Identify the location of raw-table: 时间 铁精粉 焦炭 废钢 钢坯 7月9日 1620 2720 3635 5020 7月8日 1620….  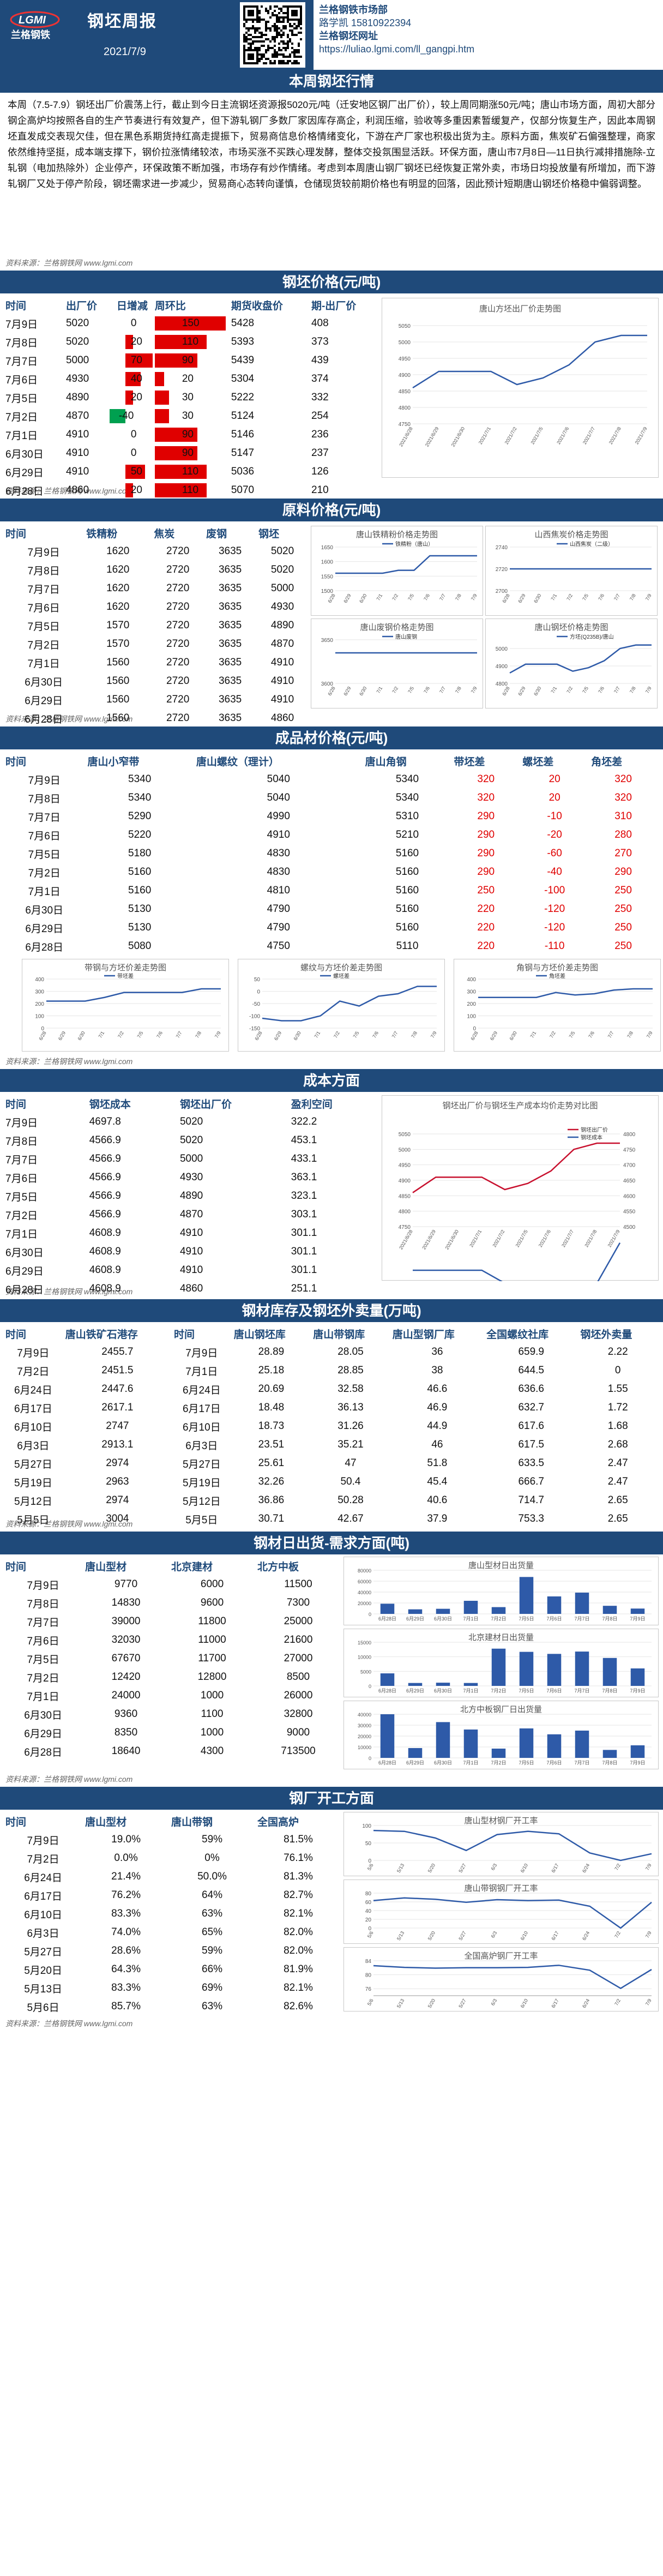
(156, 626).